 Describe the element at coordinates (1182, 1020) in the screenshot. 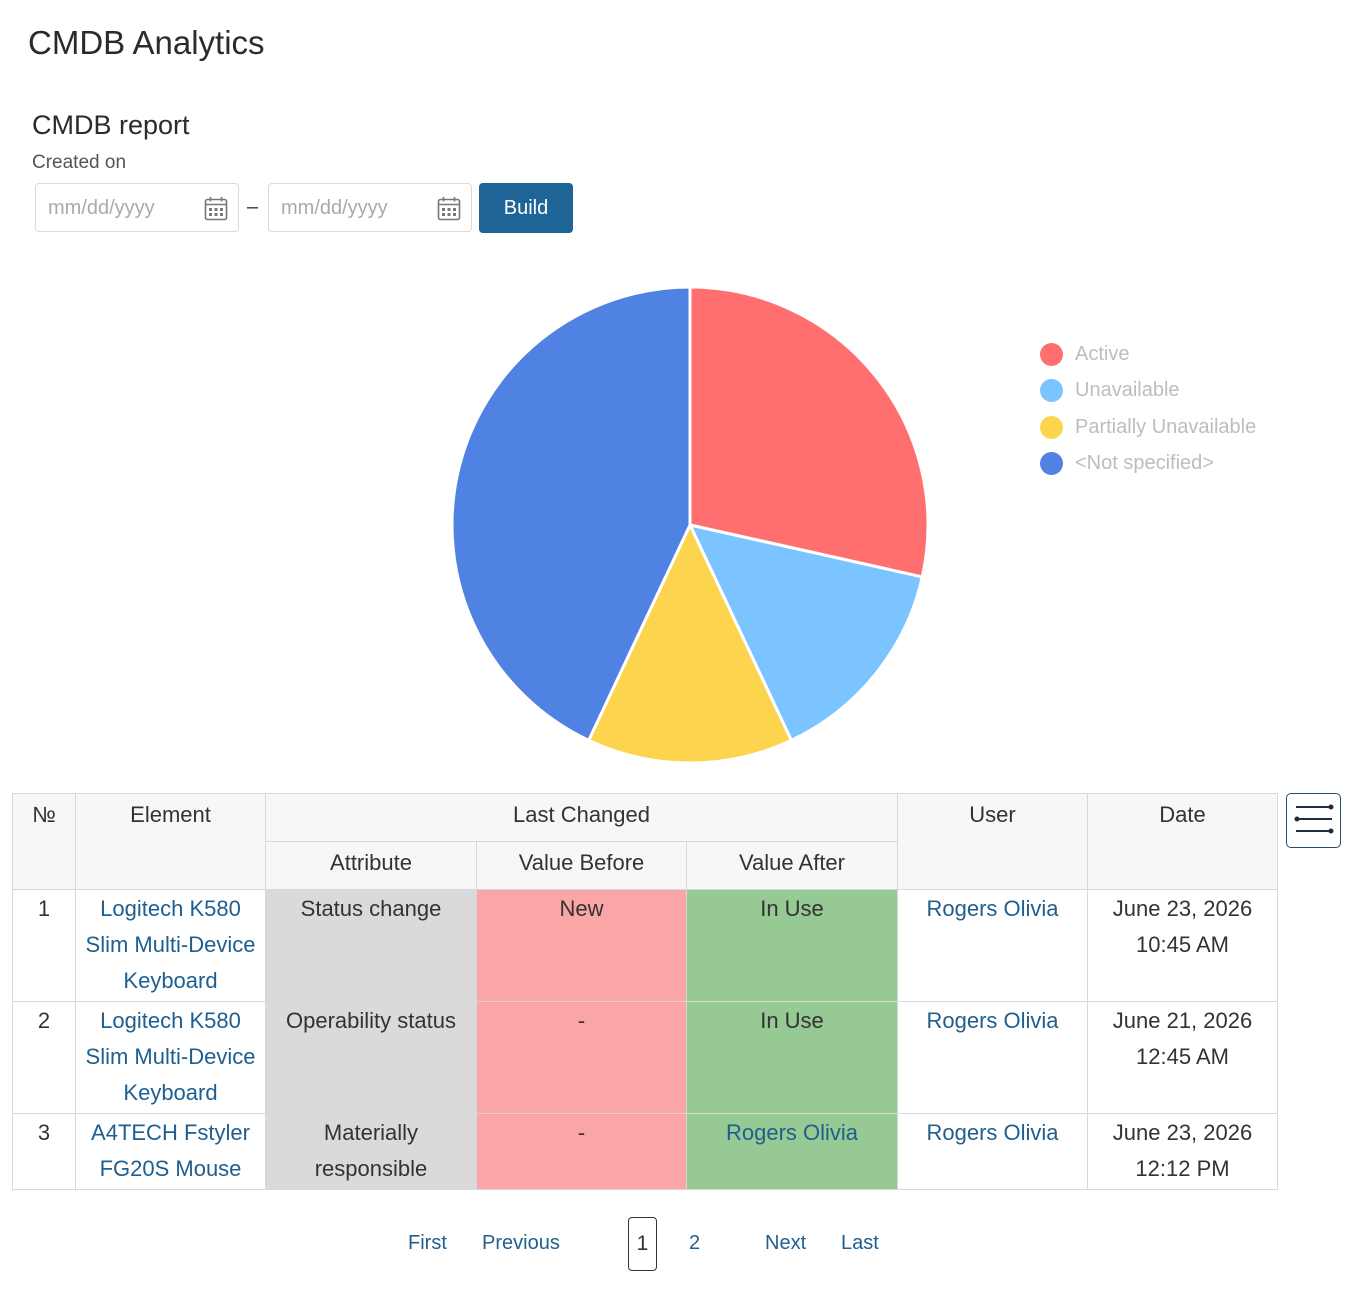

I see `date-text: June 21, 2026` at that location.